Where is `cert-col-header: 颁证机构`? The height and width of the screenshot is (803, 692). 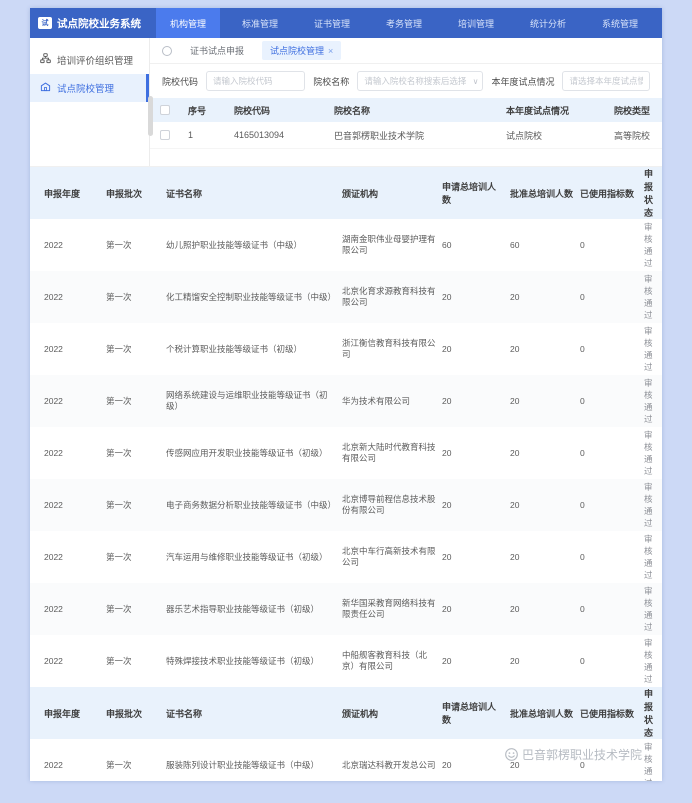
cert-col-header: 颁证机构 is located at coordinates (360, 193).